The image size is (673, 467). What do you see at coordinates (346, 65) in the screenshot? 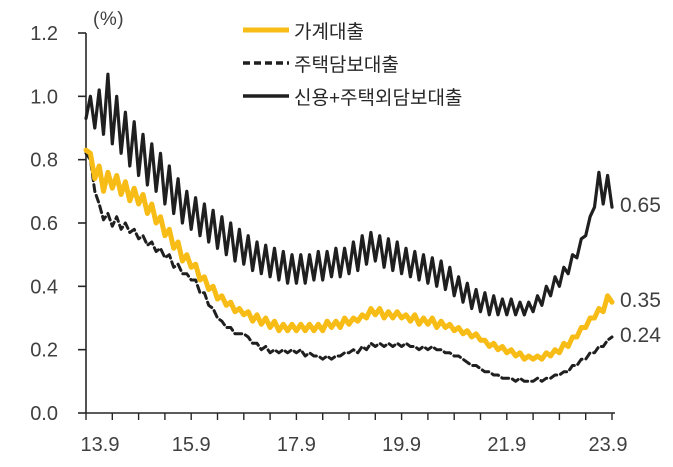
I see `legend-label-mortgage-loans: 주택담보대출` at bounding box center [346, 65].